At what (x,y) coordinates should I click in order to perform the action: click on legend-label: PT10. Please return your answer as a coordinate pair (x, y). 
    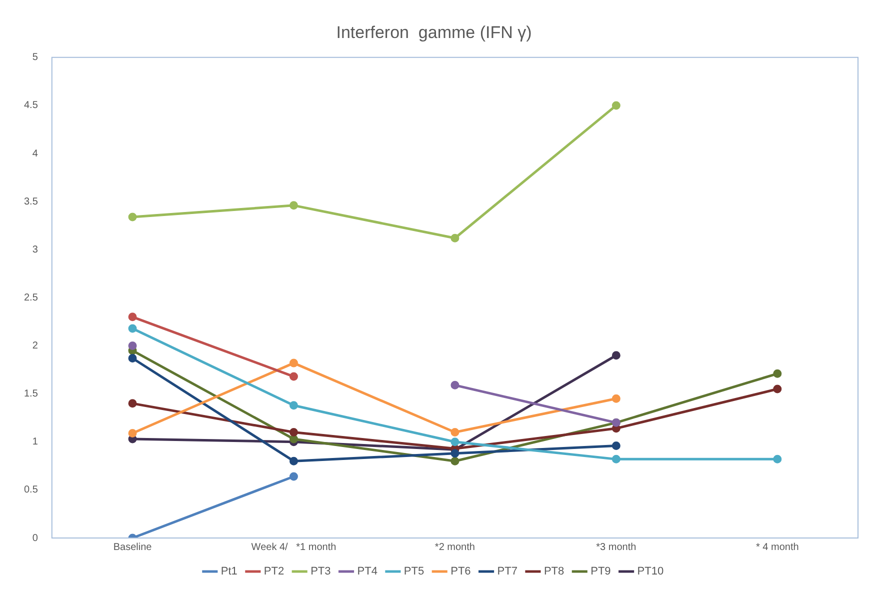
    Looking at the image, I should click on (650, 572).